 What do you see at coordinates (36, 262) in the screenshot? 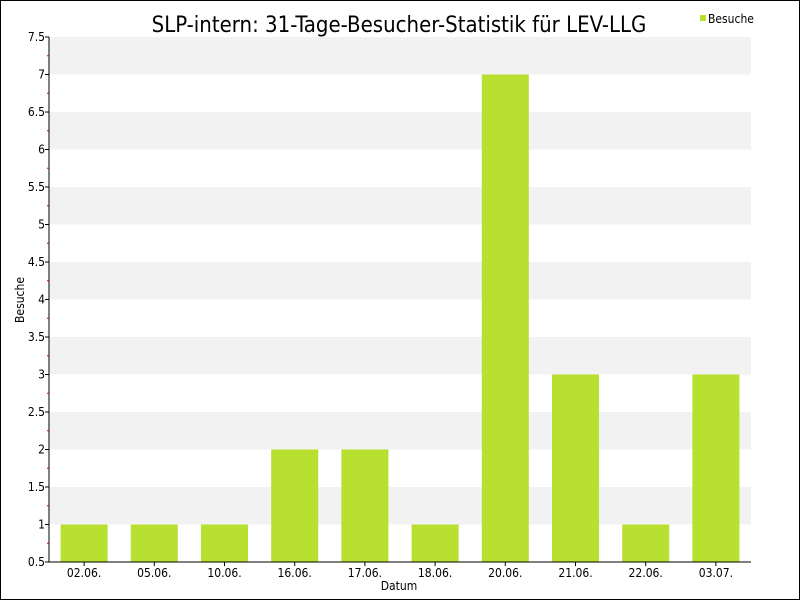
I see `y-tick-label: 4.5` at bounding box center [36, 262].